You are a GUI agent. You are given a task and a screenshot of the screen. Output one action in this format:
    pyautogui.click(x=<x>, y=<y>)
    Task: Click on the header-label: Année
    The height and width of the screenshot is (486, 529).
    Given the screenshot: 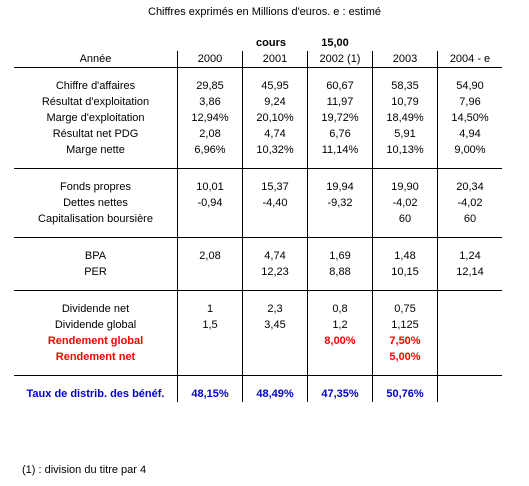 What is the action you would take?
    pyautogui.click(x=96, y=59)
    